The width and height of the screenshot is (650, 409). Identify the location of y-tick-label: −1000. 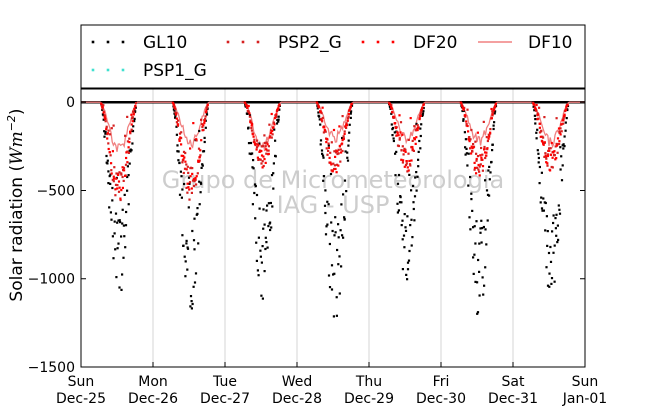
(51, 280).